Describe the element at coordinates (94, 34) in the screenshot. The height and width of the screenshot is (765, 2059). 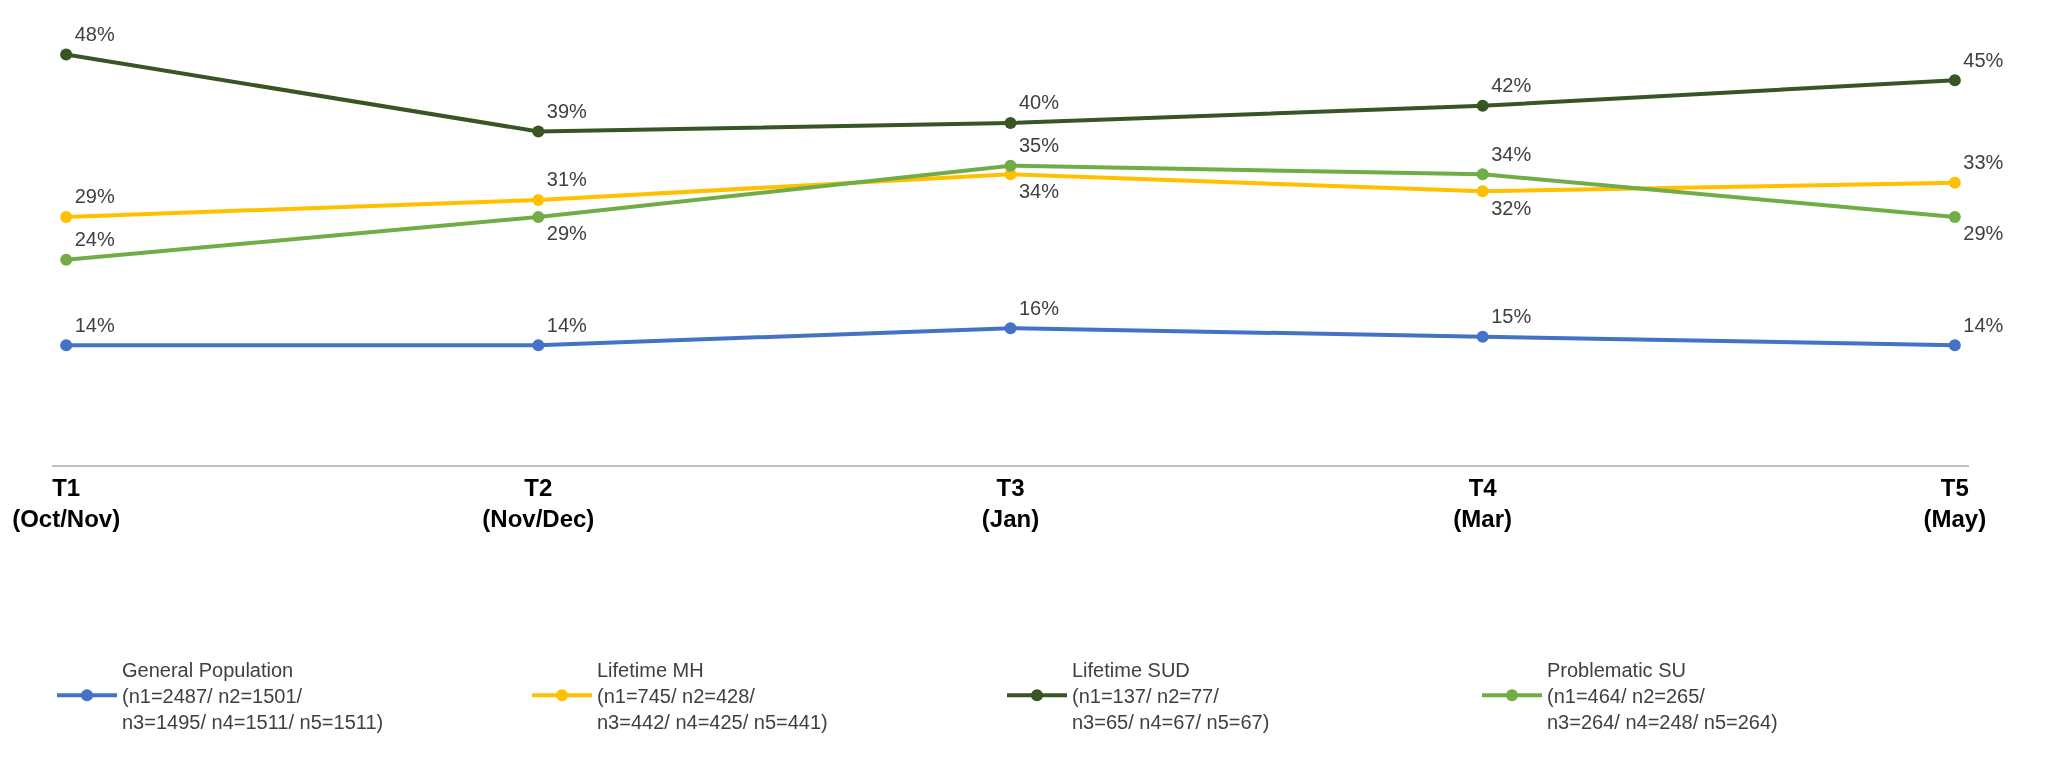
I see `data-label: 48%` at that location.